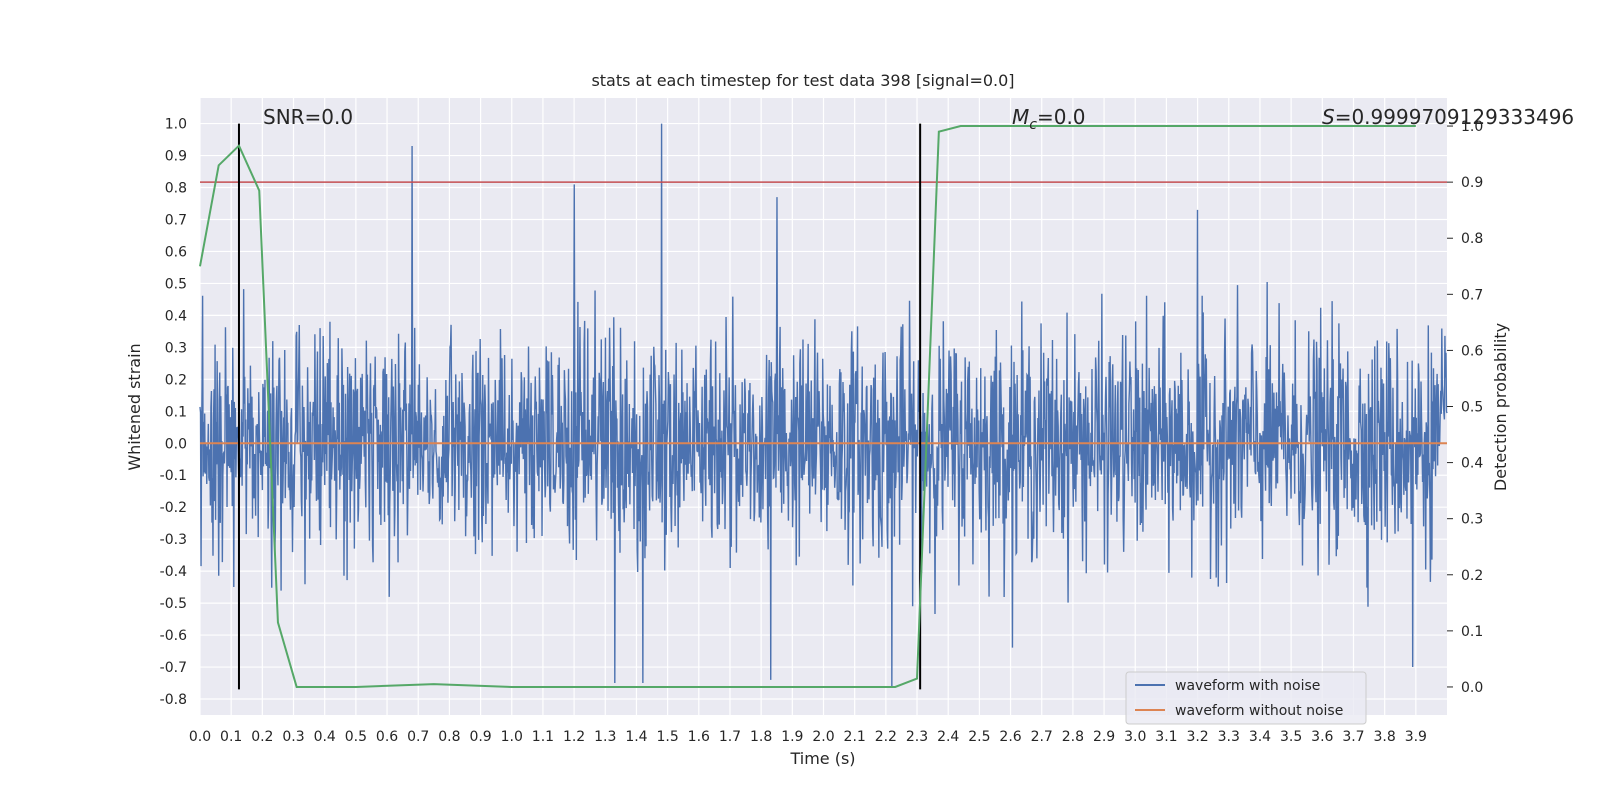 The height and width of the screenshot is (800, 1600). Describe the element at coordinates (176, 284) in the screenshot. I see `y-left-tick-label: 0.5` at that location.